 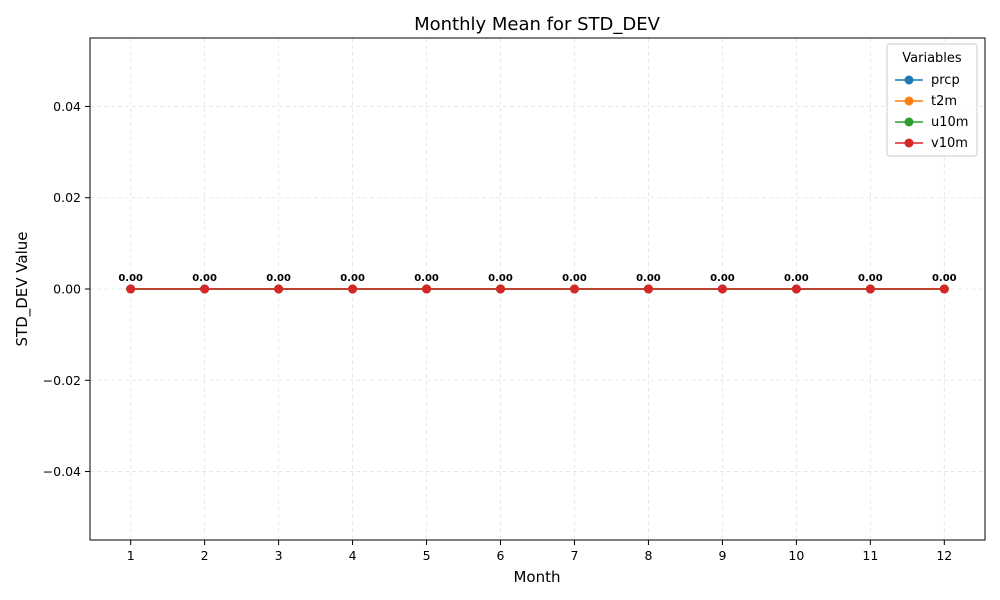 I want to click on series-v10m, so click(x=537, y=289).